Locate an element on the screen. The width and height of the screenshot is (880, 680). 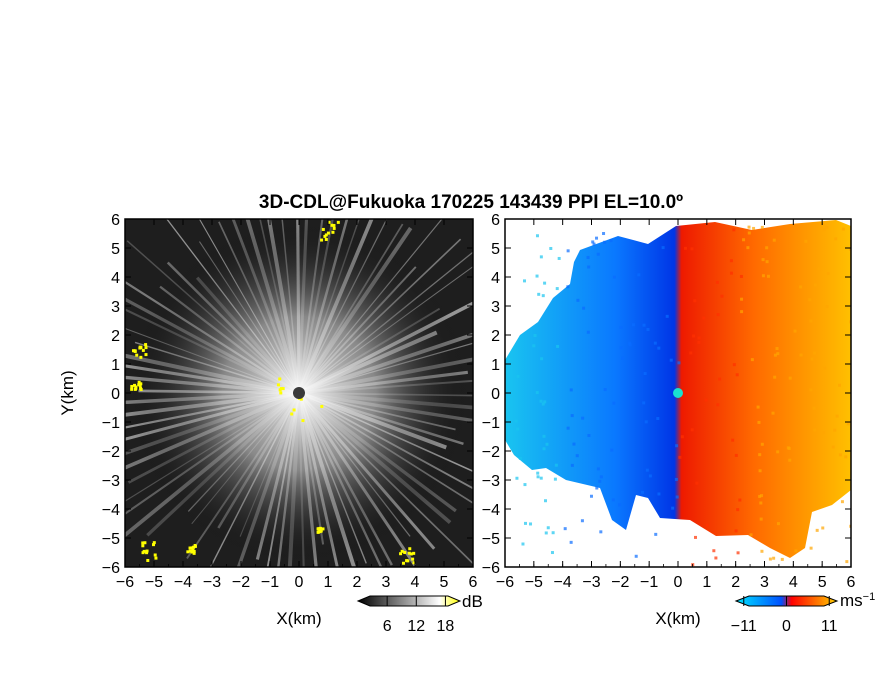
velocity-colorbar: −11 0 11 ms−1 is located at coordinates (803, 613).